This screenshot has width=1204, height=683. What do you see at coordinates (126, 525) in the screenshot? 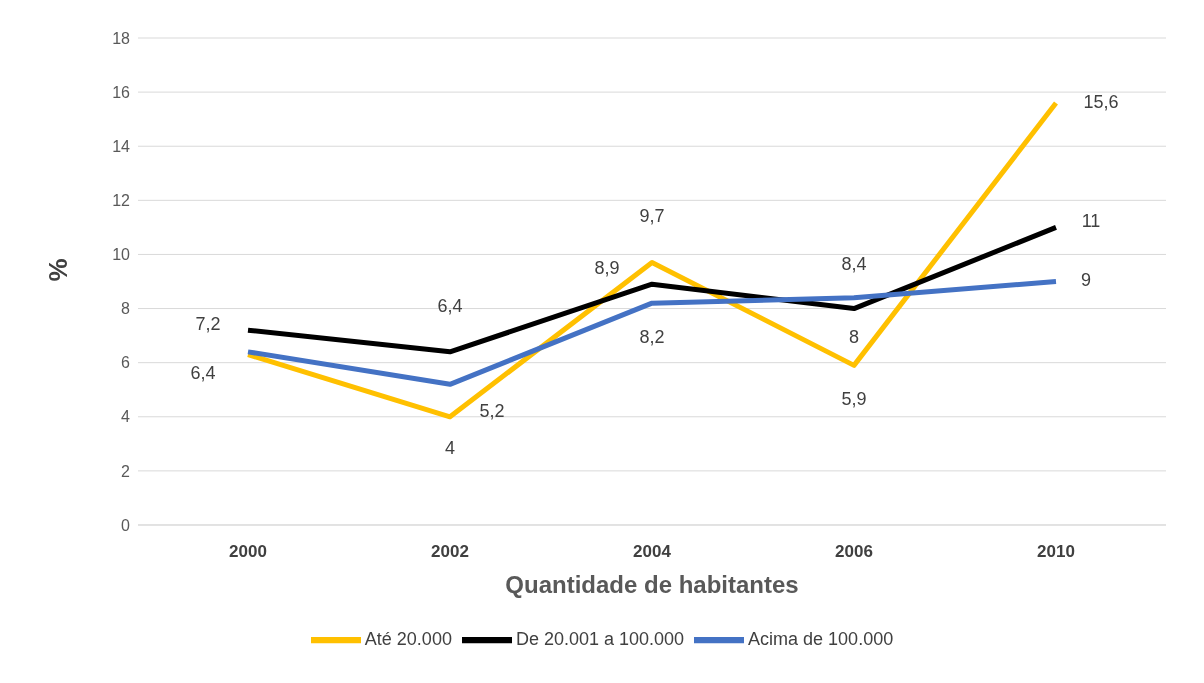
I see `y-tick-label: 0` at bounding box center [126, 525].